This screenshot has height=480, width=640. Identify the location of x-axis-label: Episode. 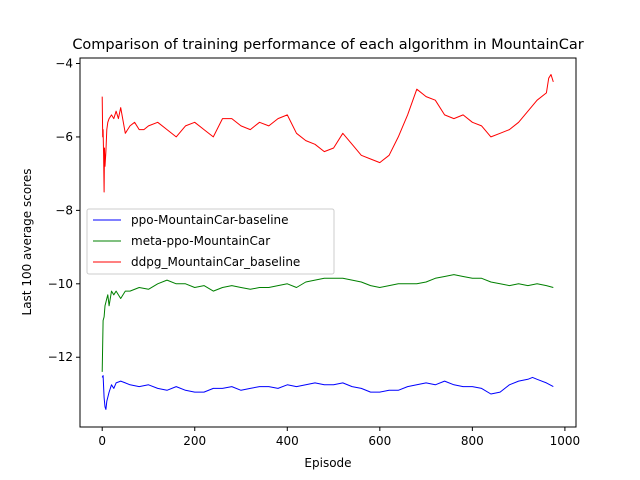
(327, 463).